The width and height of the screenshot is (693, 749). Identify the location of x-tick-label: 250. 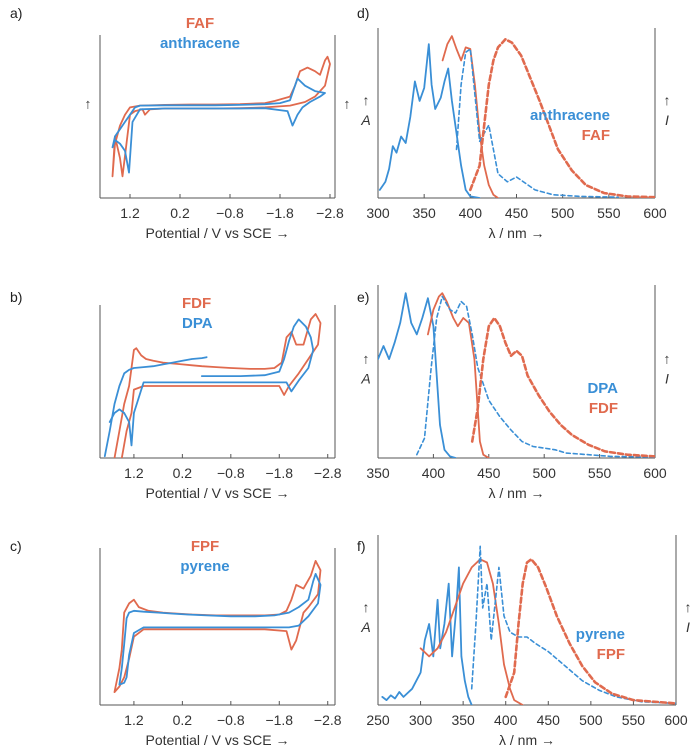
(378, 720).